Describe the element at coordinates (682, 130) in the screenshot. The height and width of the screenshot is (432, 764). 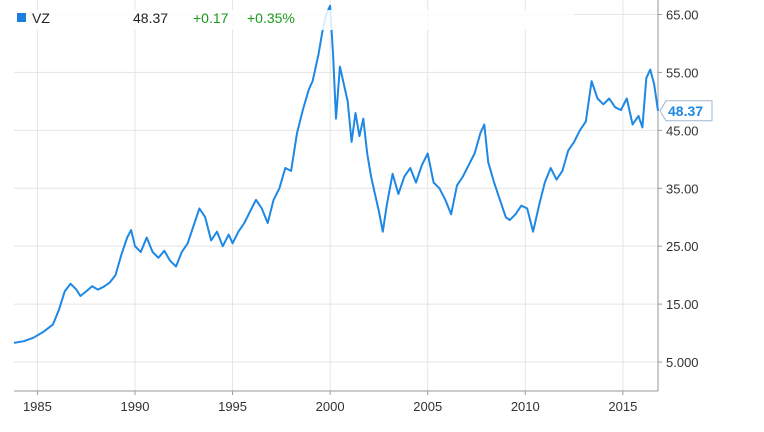
I see `y-tick-label: 45.00` at that location.